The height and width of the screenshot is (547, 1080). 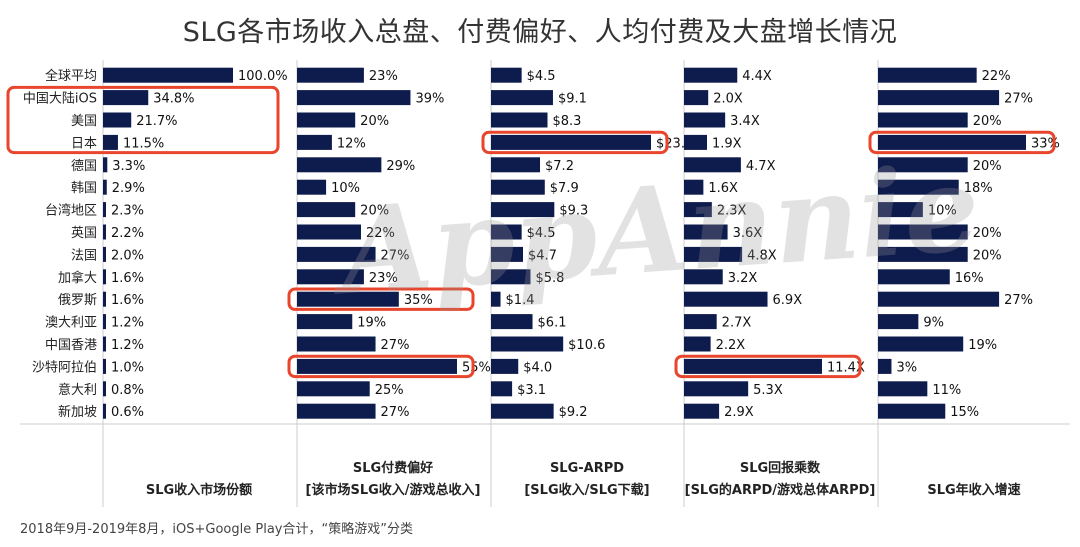 I want to click on chart-title: SLG各市场收入总盘、付费偏好、人均付费及大盘增长情况, so click(x=540, y=32).